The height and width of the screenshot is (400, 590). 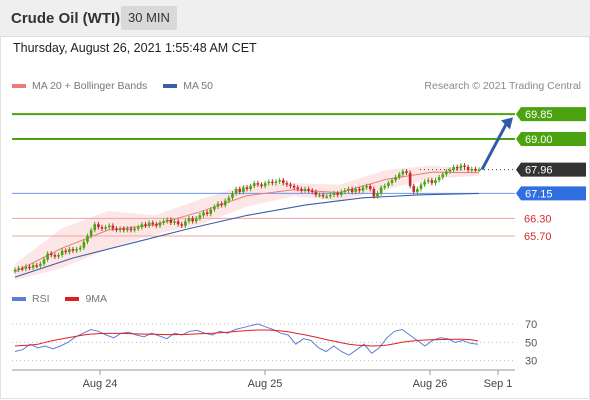 I want to click on x-tick-label: Aug 25, so click(x=265, y=384).